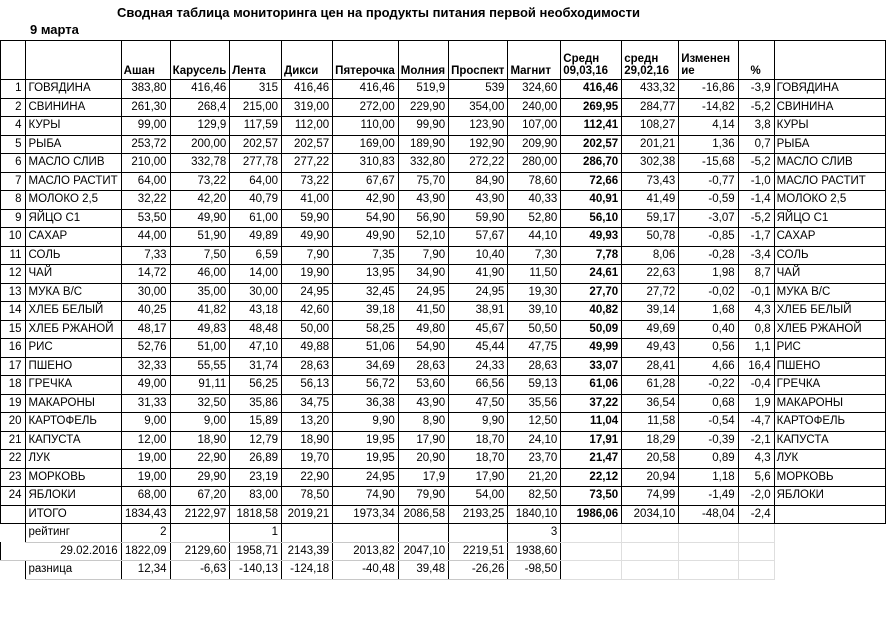 The height and width of the screenshot is (618, 886). I want to click on product-name-repeat-cell: ГОВЯДИНА, so click(829, 89).